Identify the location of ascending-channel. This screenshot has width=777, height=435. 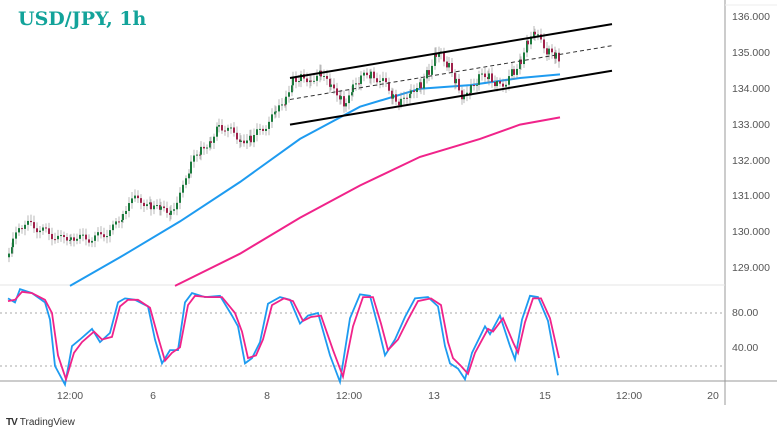
(451, 74).